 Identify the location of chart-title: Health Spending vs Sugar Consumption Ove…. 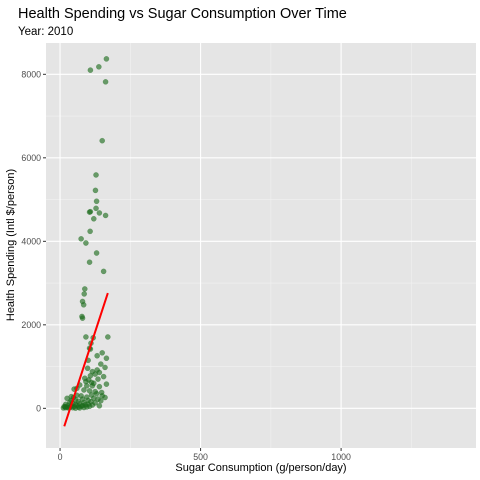
(182, 14).